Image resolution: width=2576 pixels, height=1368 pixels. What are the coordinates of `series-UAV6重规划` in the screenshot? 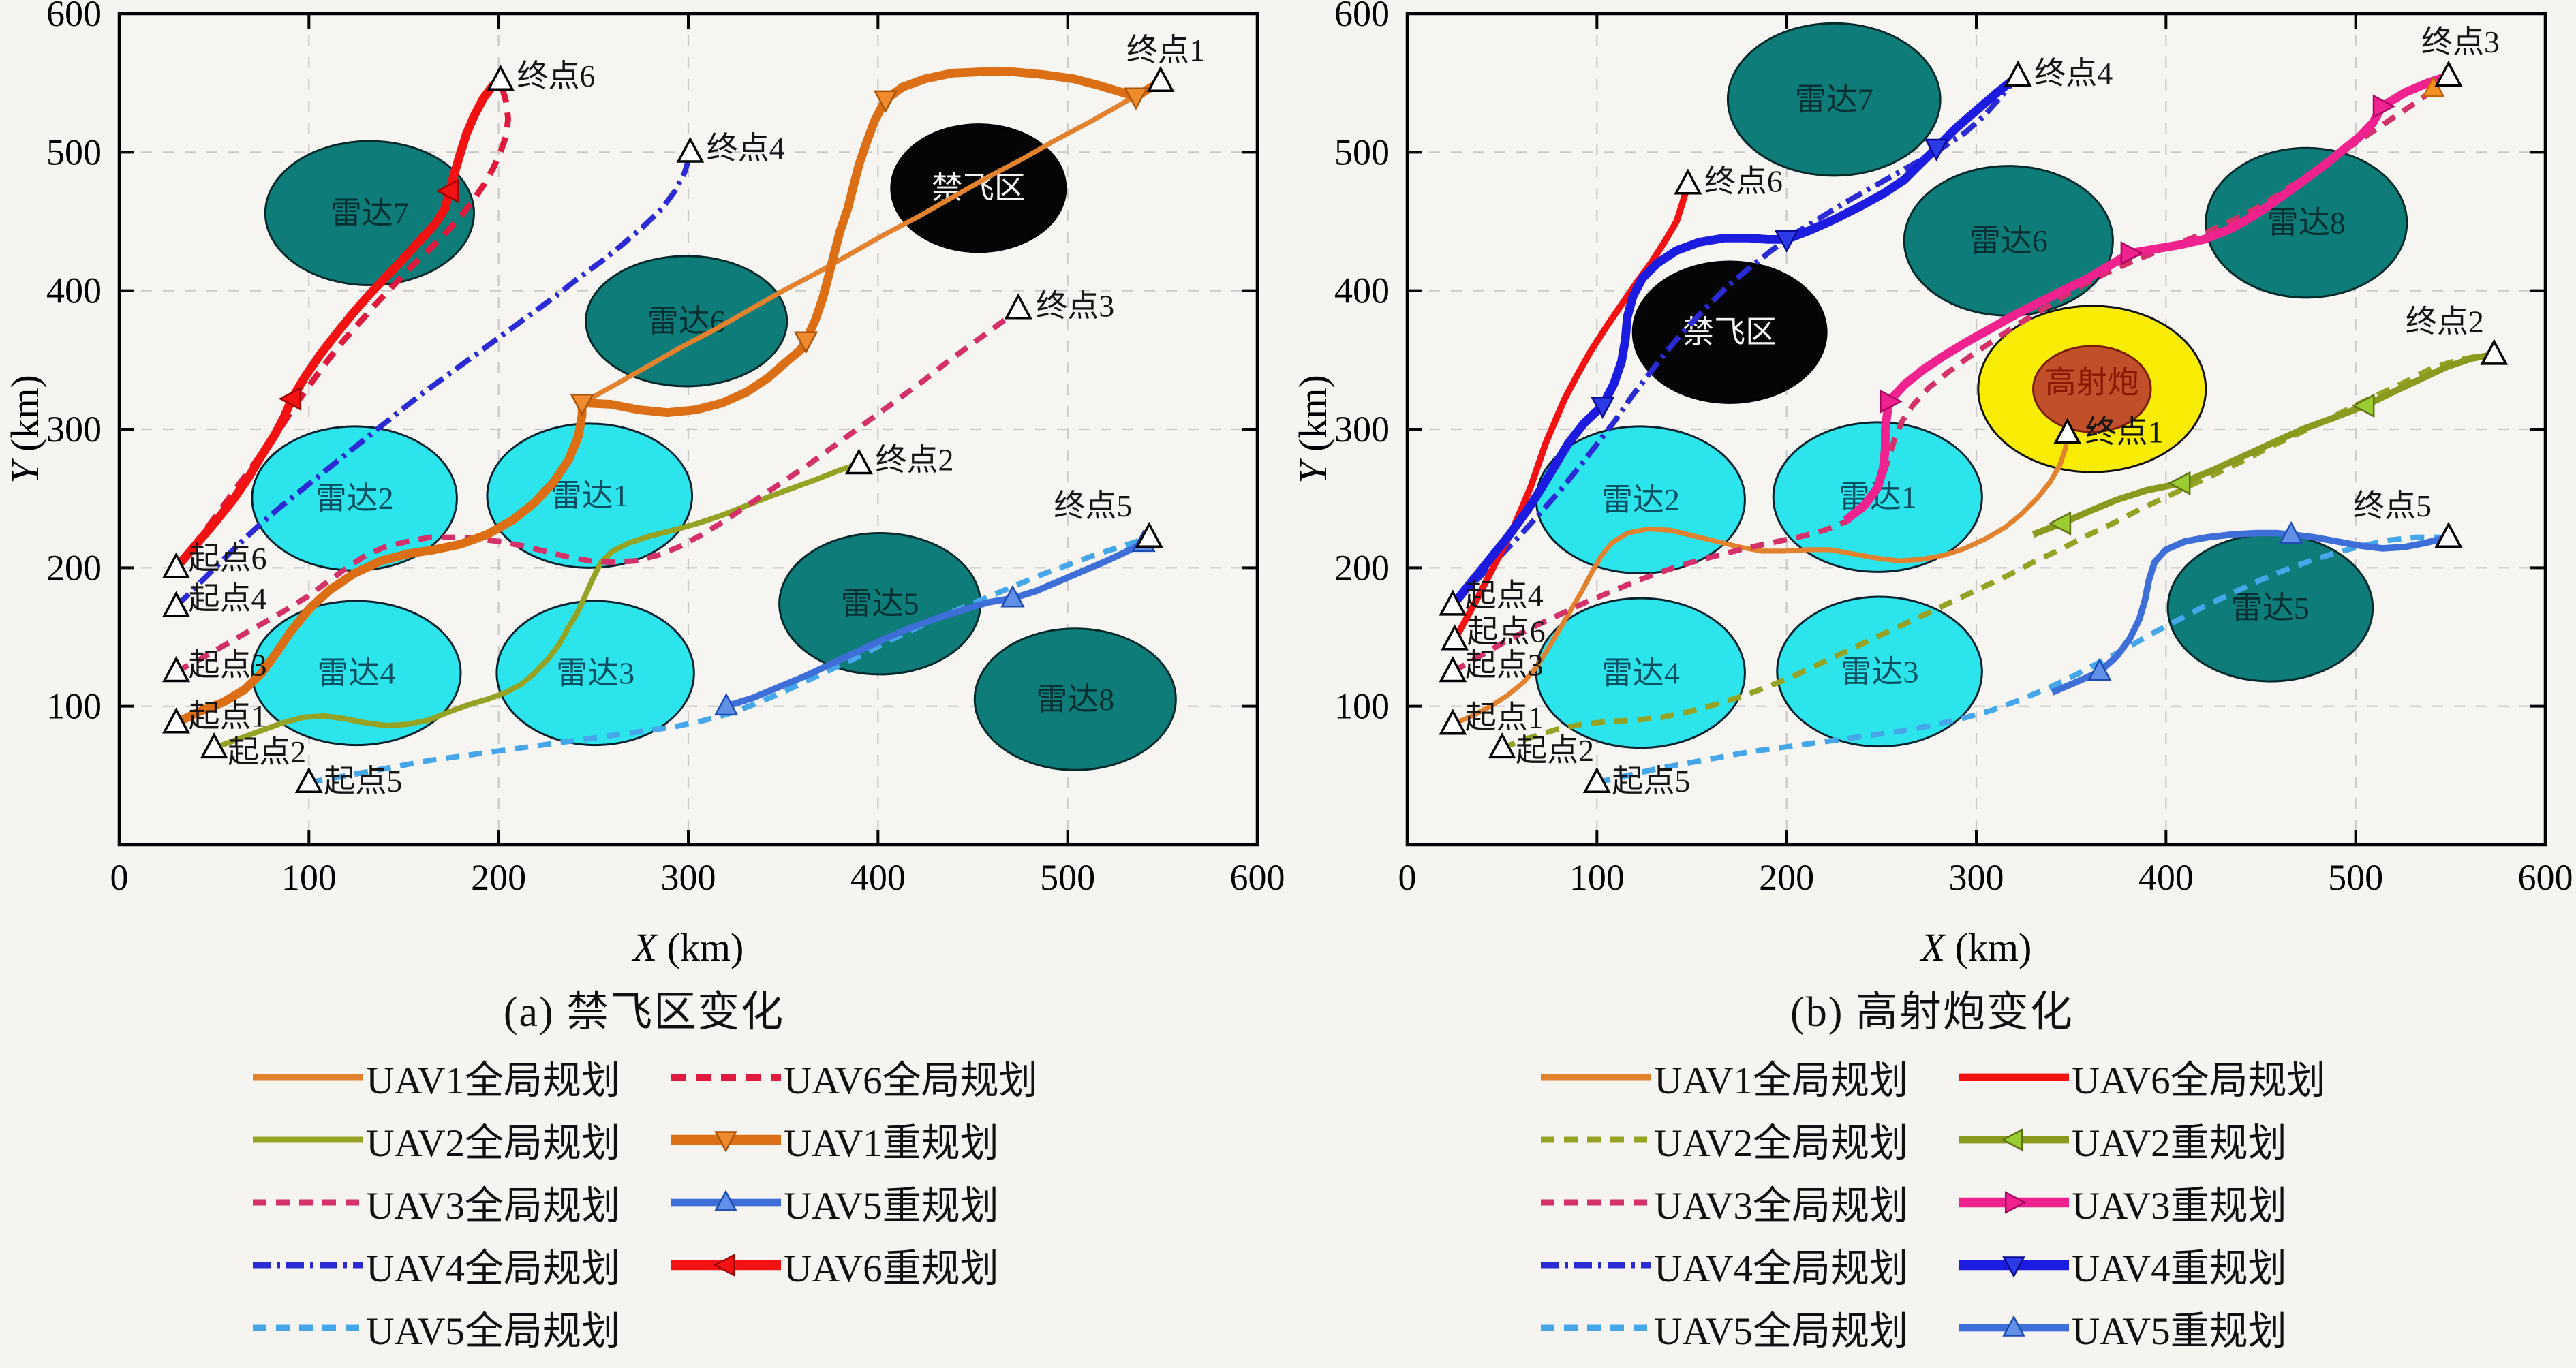 It's located at (338, 323).